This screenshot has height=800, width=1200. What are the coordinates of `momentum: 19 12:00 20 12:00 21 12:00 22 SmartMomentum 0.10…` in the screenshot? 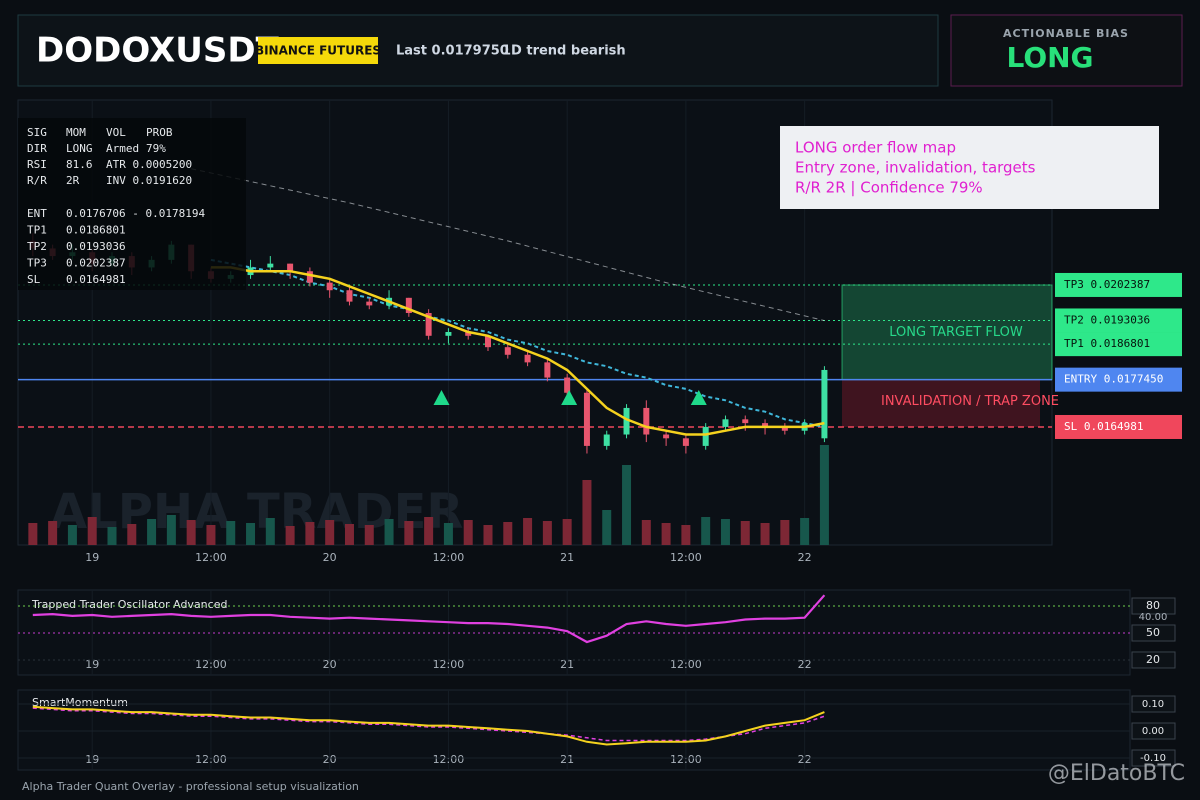 It's located at (597, 730).